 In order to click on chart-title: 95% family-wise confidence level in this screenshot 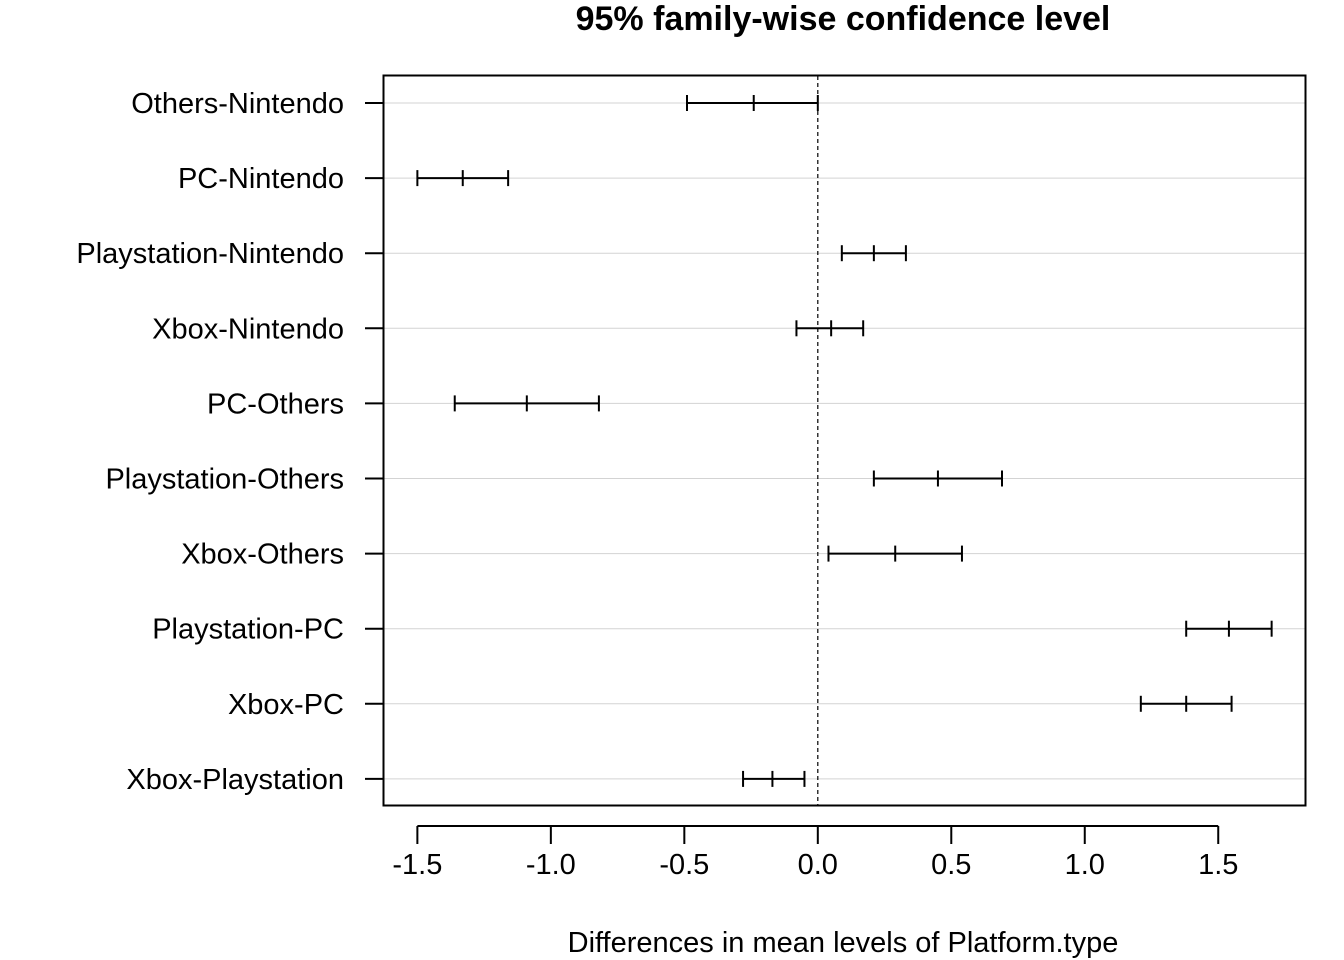, I will do `click(843, 19)`.